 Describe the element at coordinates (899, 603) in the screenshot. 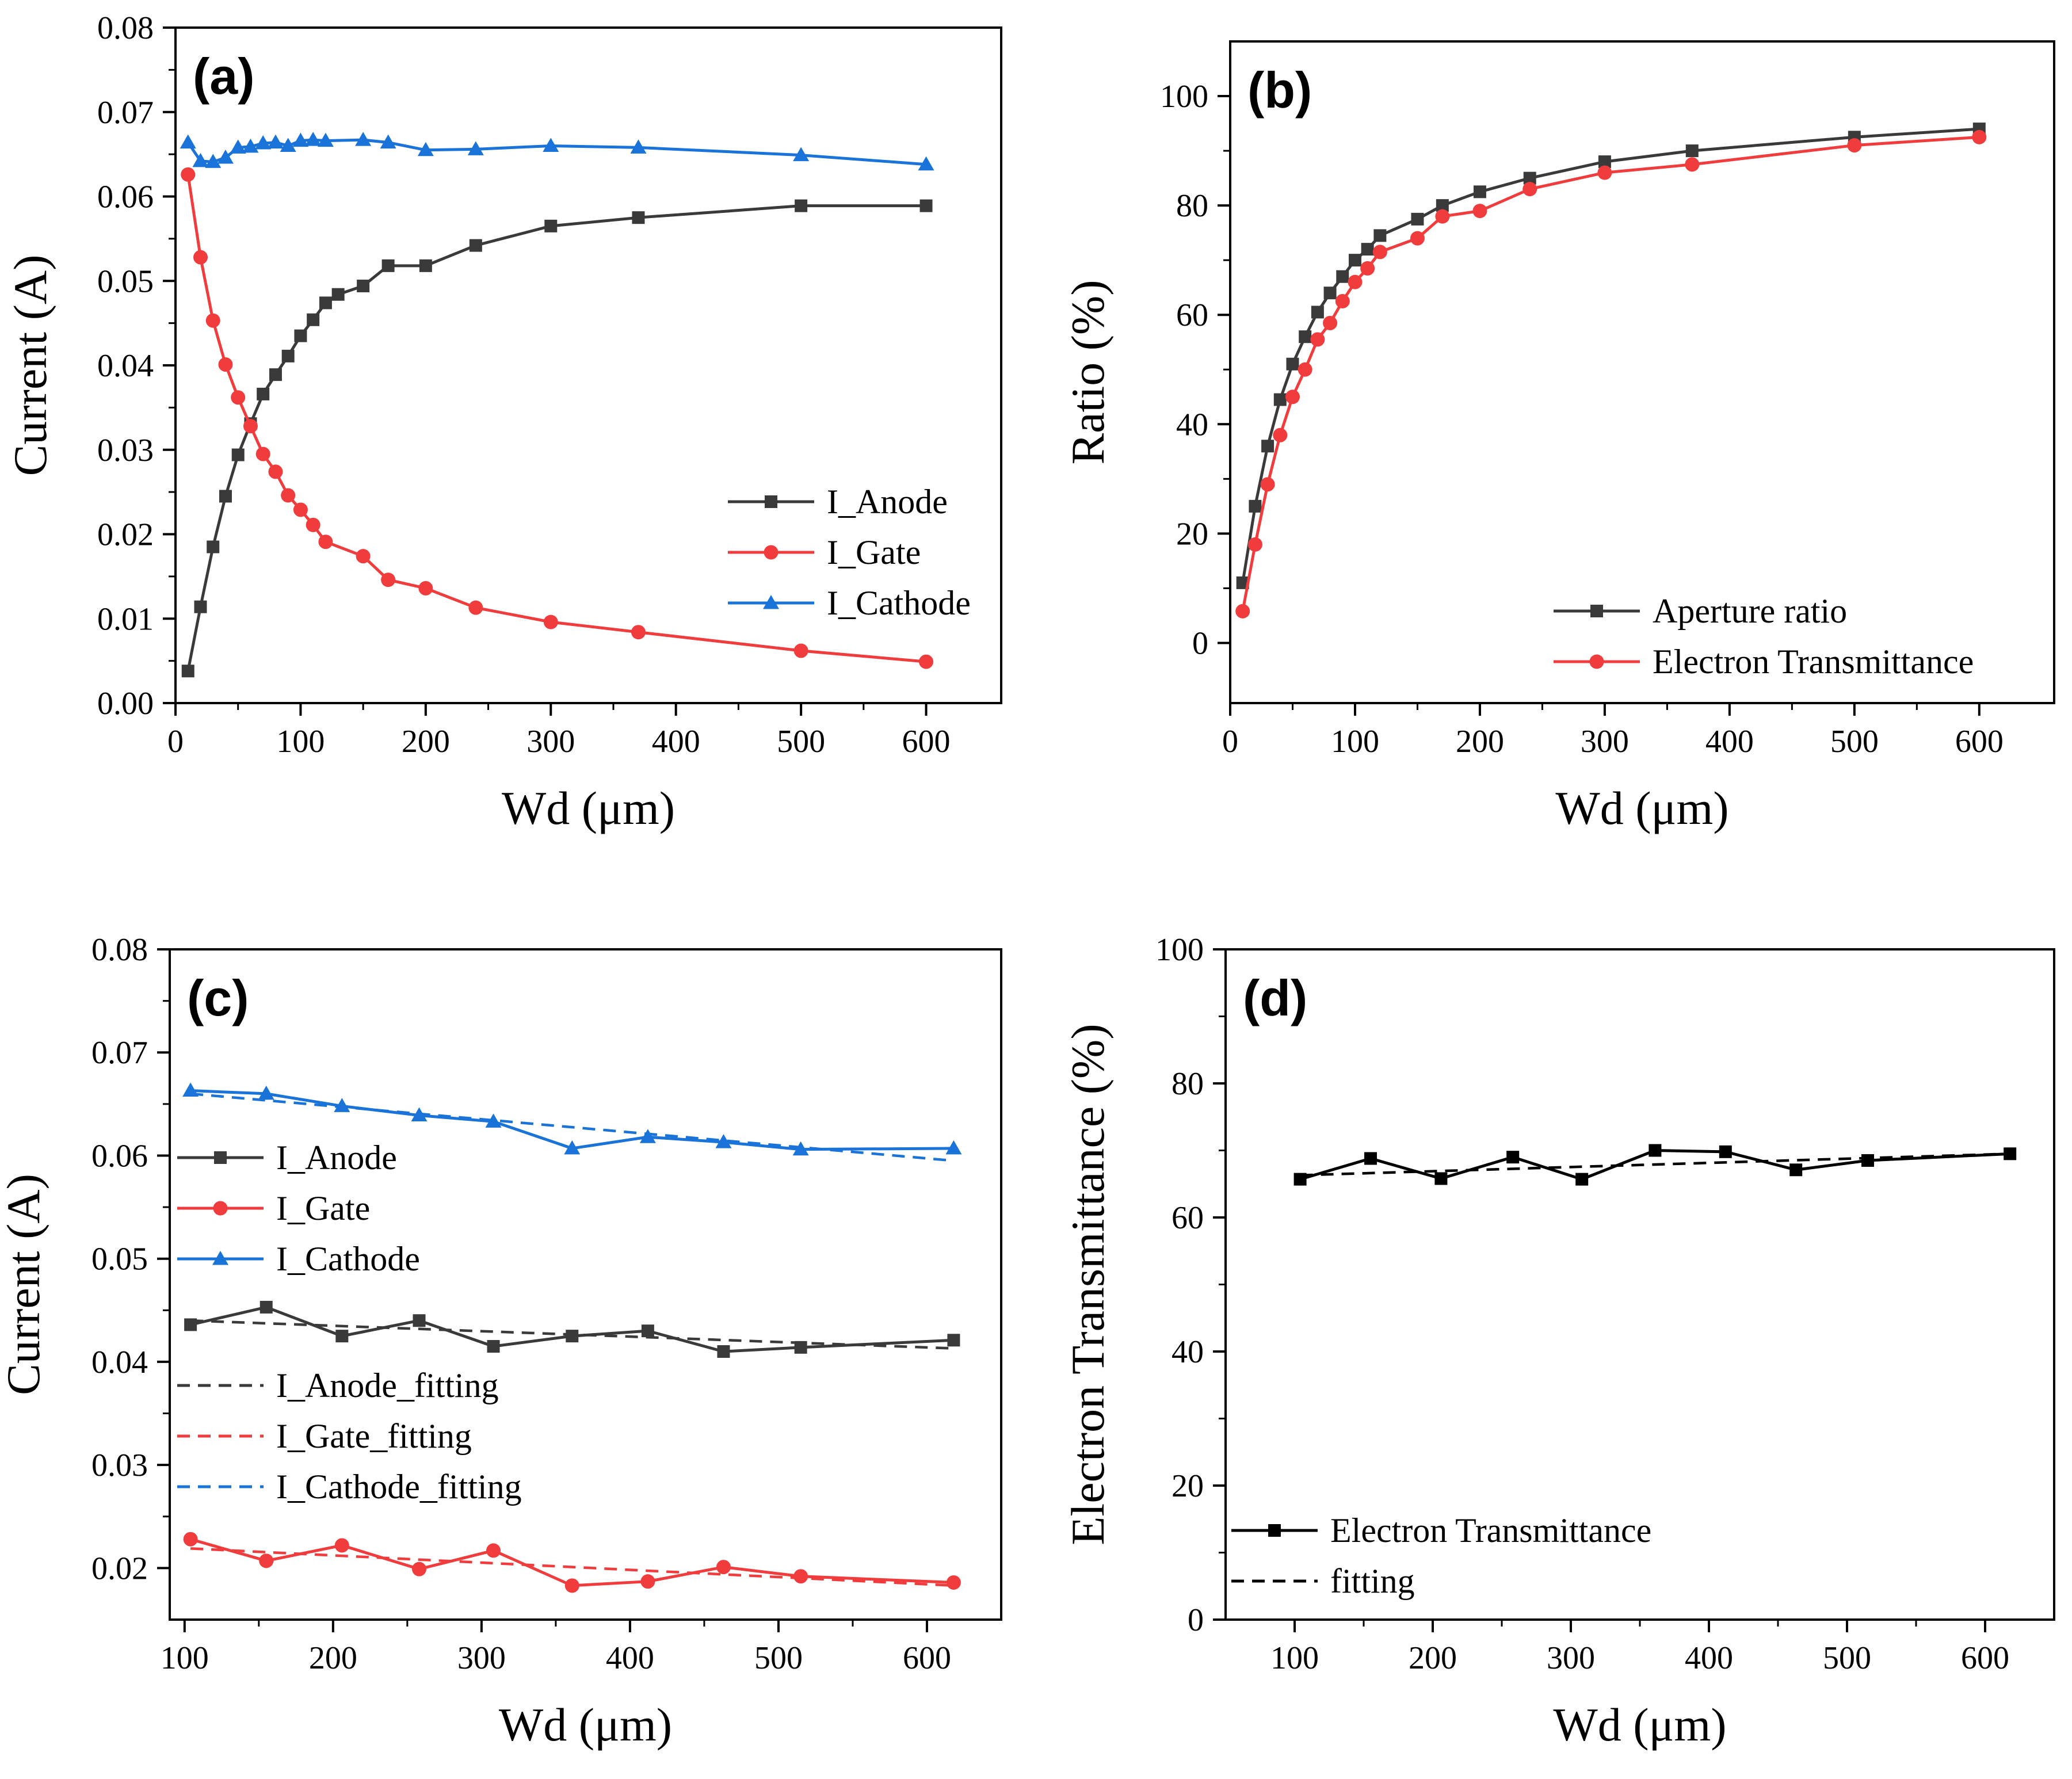

I see `legend-label: I_Cathode` at that location.